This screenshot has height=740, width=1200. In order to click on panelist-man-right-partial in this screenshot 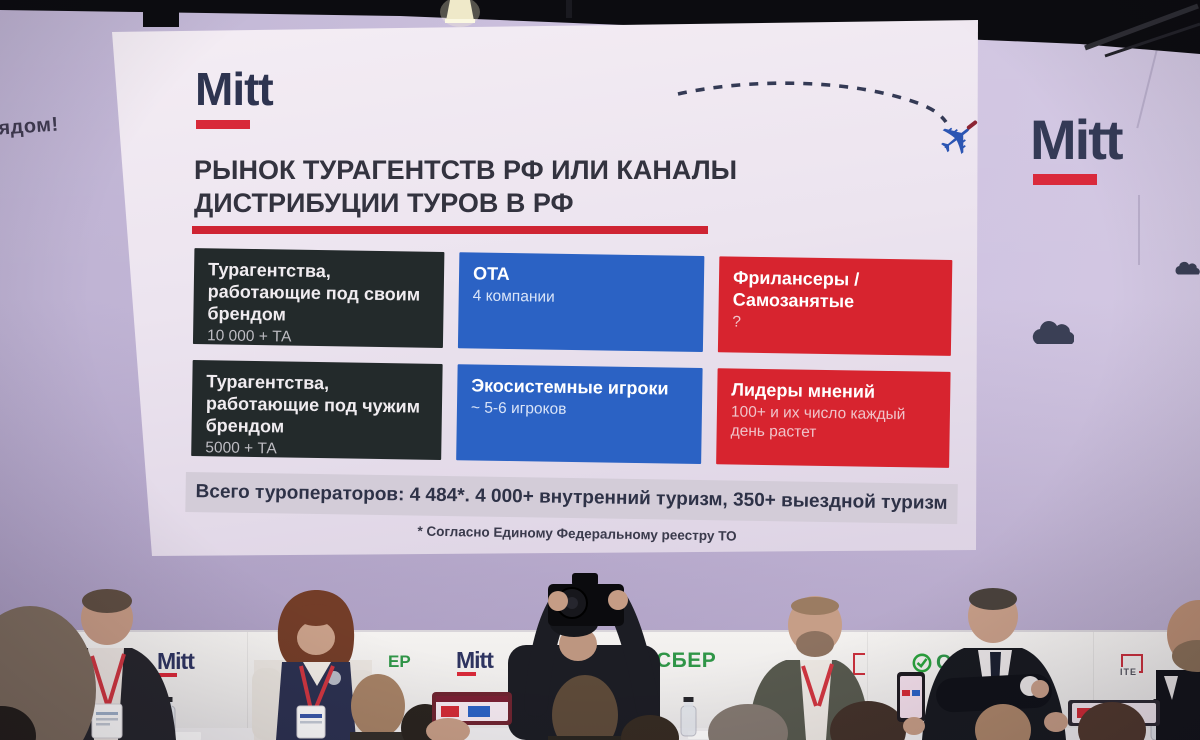, I will do `click(1178, 670)`.